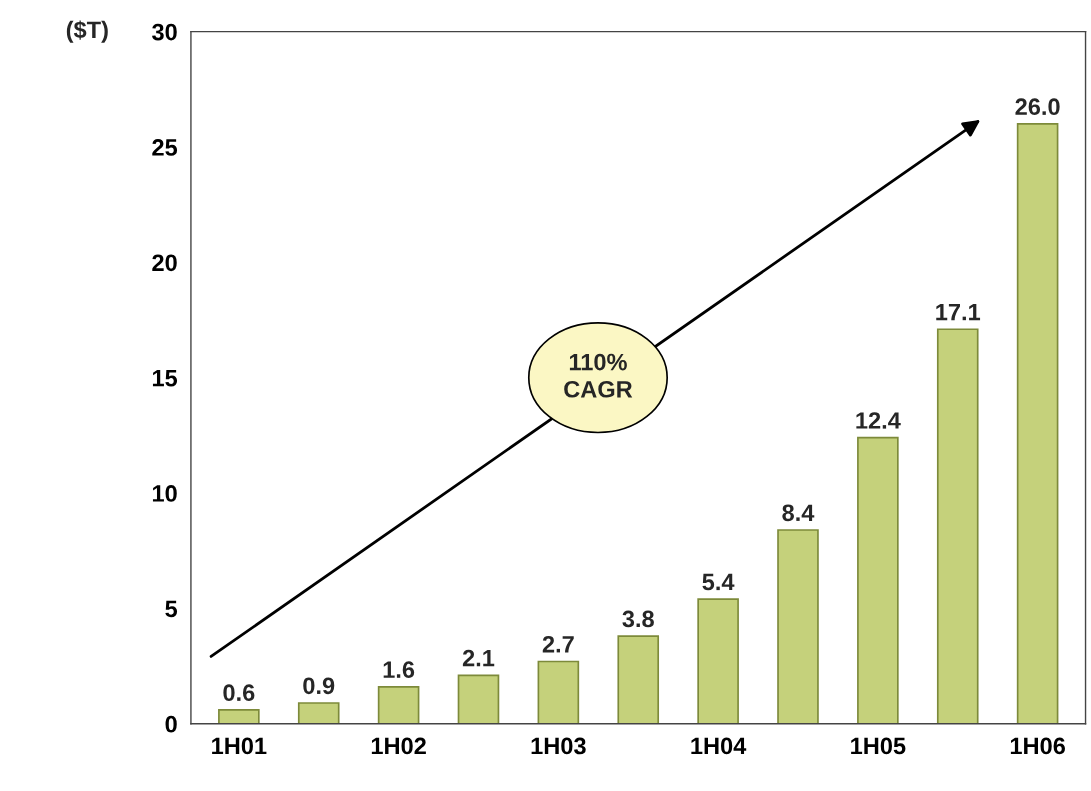  Describe the element at coordinates (165, 378) in the screenshot. I see `y-tick-label: 15` at that location.